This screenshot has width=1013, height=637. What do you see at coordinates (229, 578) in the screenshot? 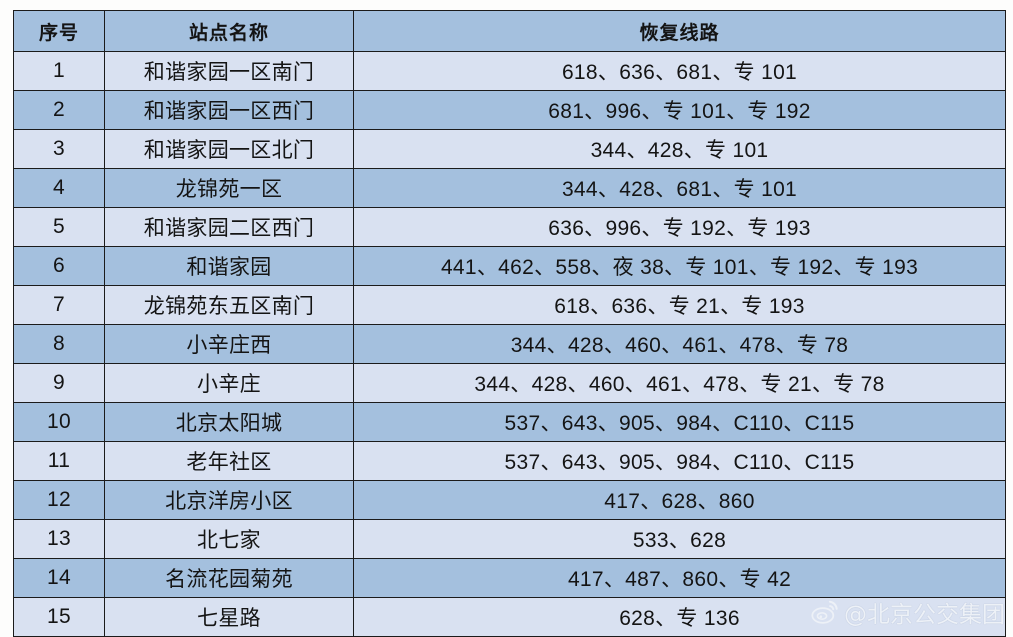
I see `cell-station-name: 名流花园菊苑` at bounding box center [229, 578].